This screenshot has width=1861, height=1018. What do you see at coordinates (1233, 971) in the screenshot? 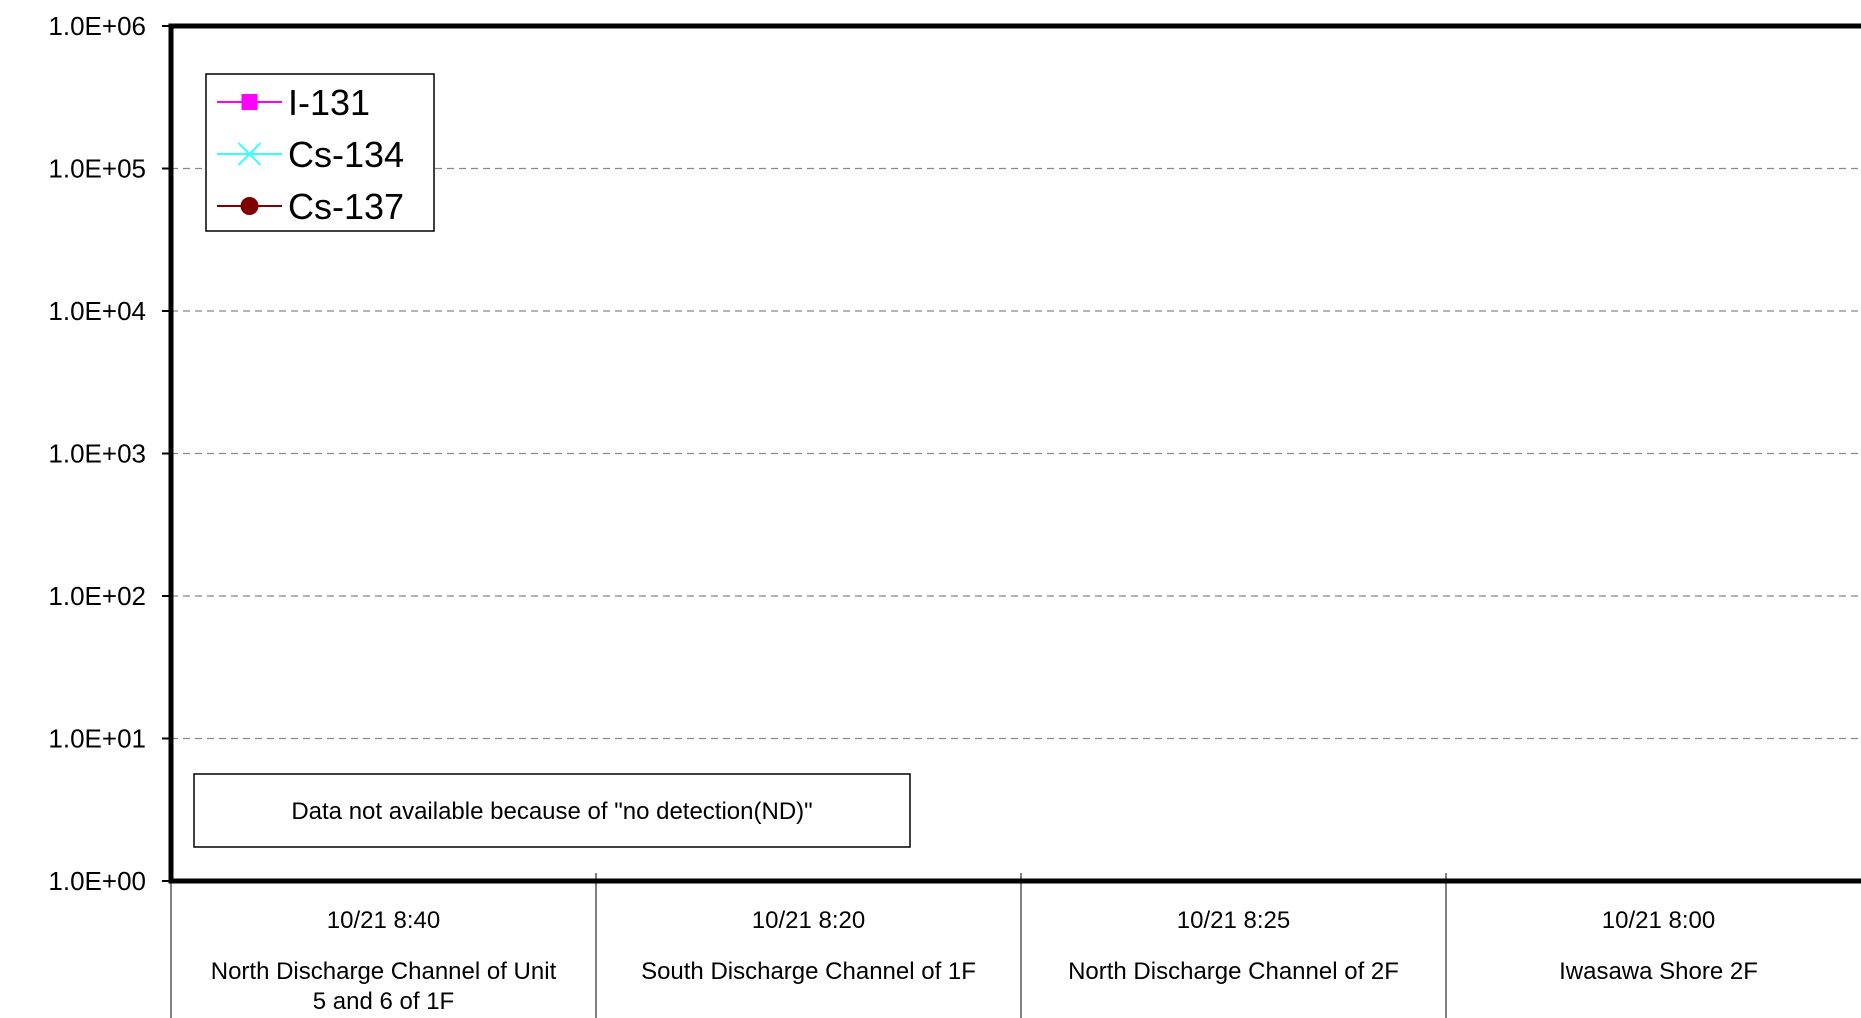
I see `x-category-location: North Discharge Channel of 2F` at bounding box center [1233, 971].